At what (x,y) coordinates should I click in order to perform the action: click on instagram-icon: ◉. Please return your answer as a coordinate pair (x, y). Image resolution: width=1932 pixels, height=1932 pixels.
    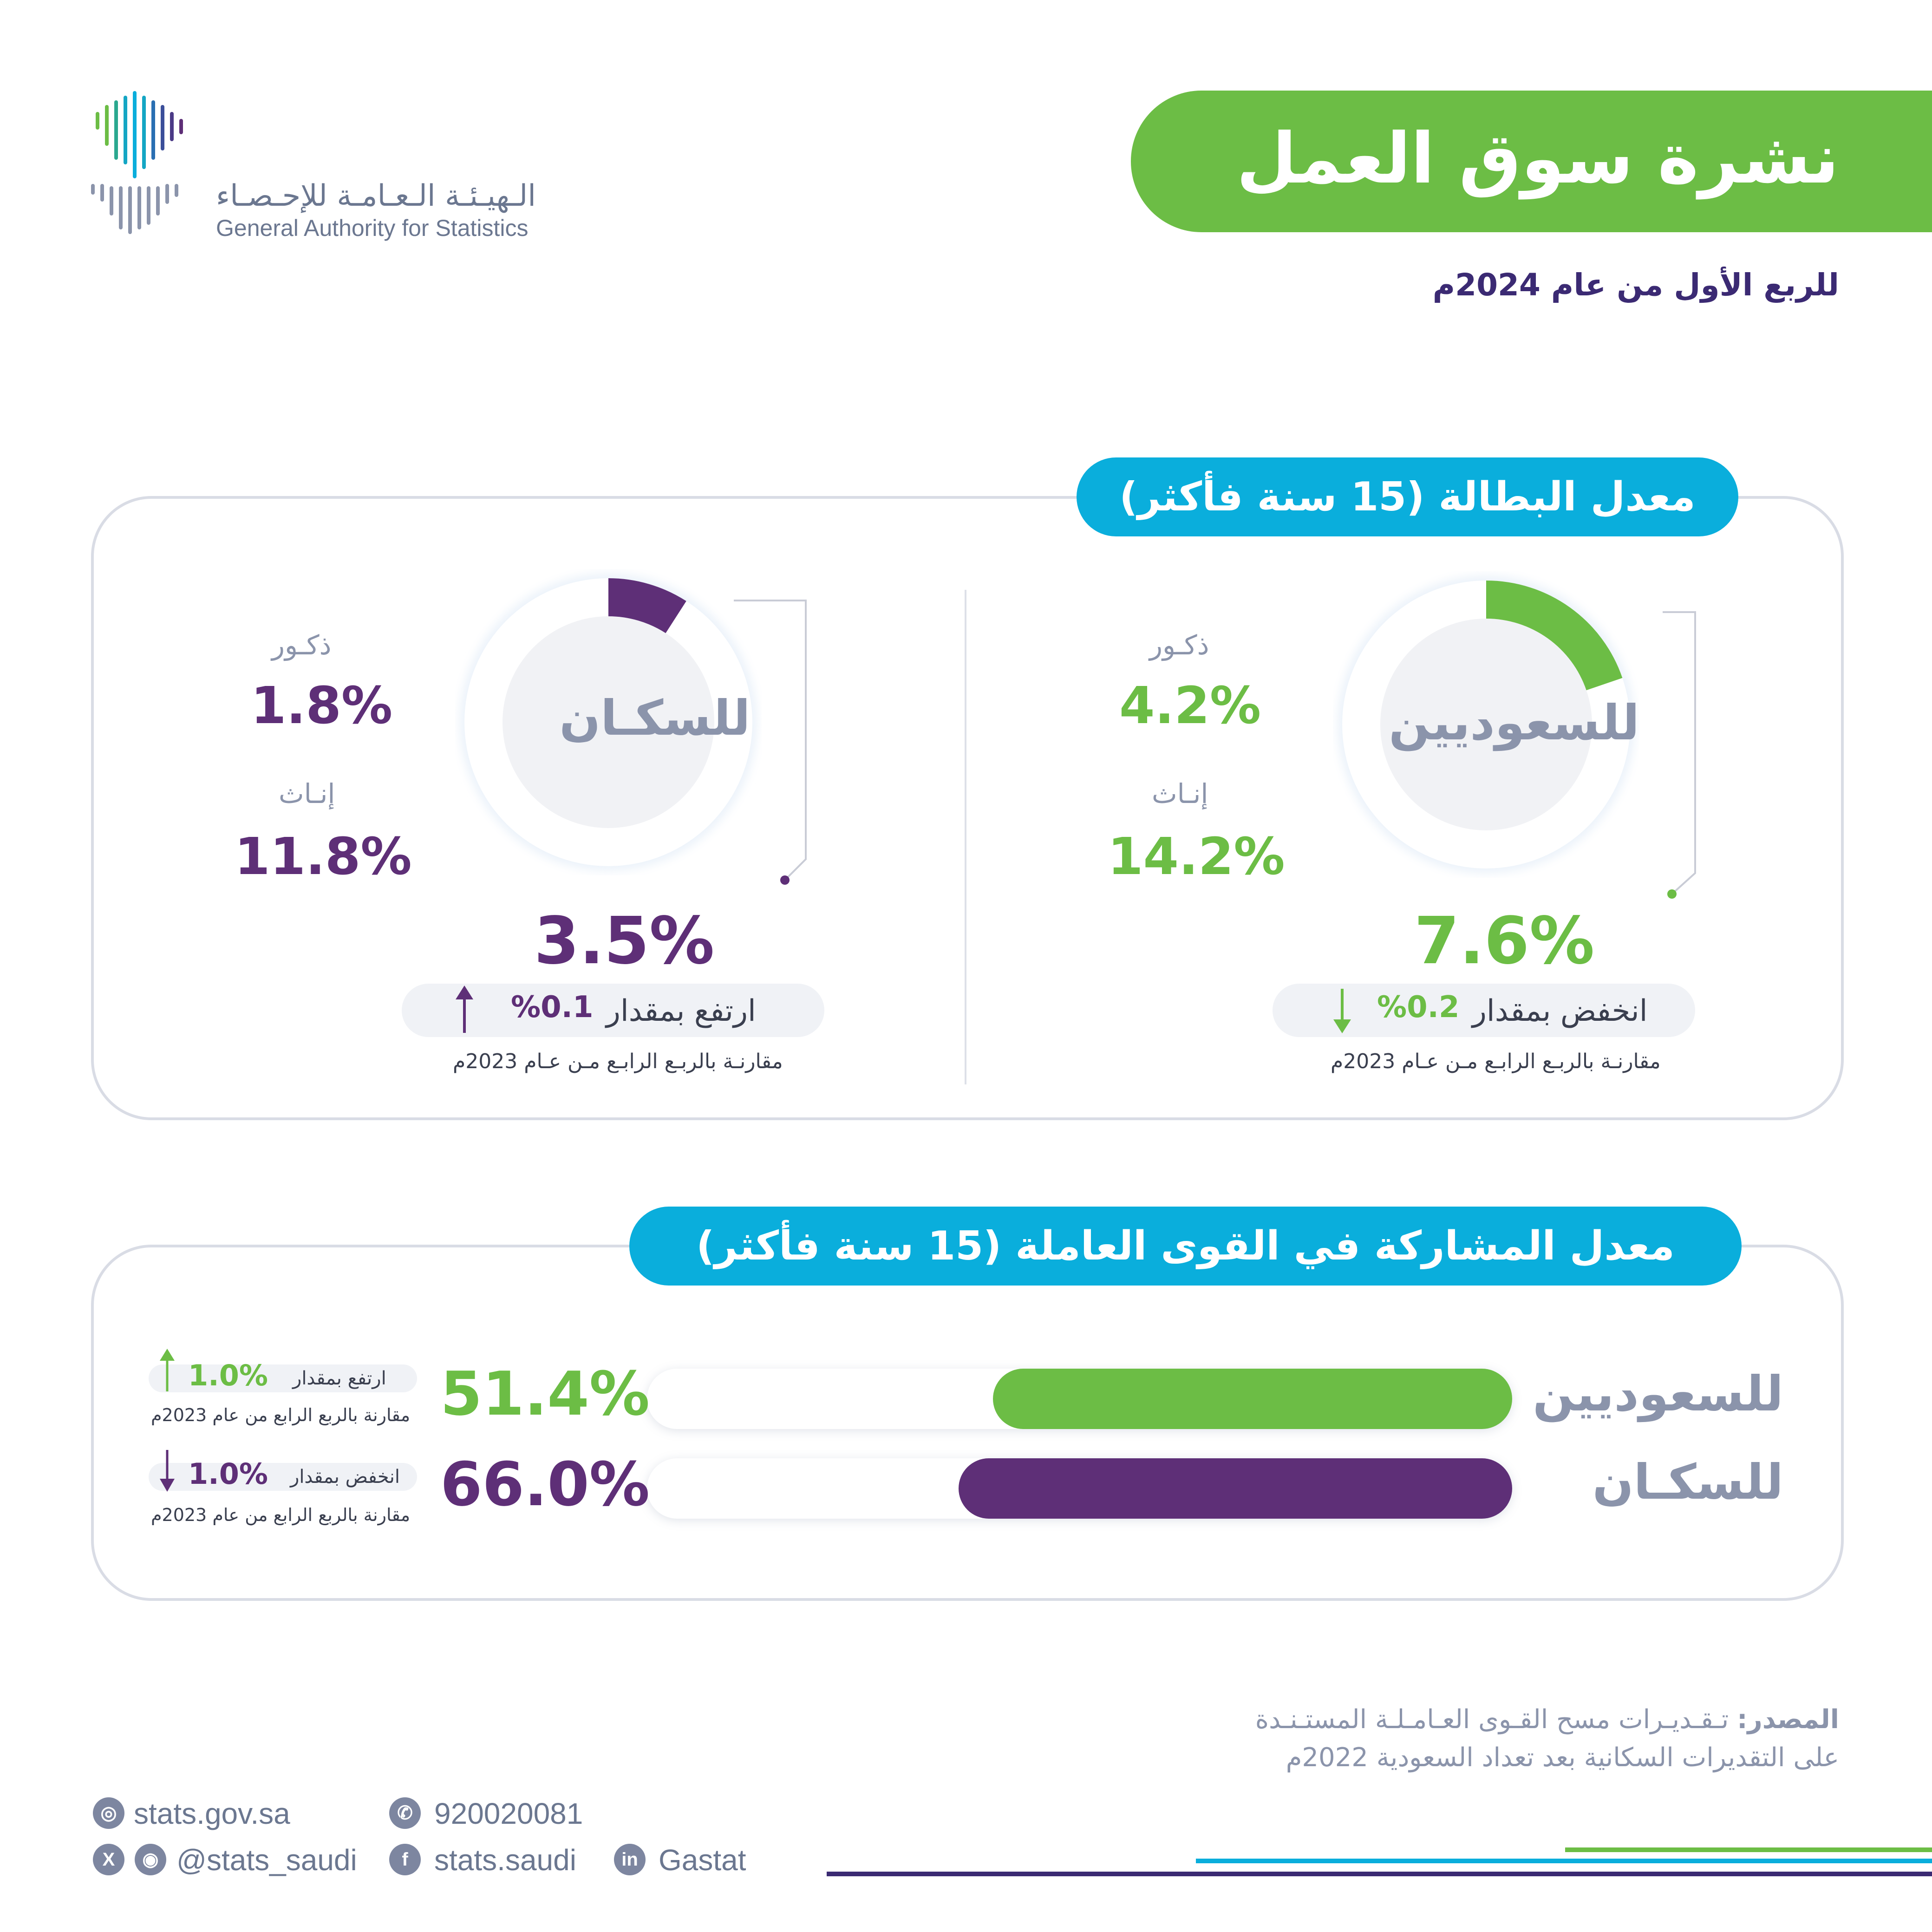
    Looking at the image, I should click on (150, 1859).